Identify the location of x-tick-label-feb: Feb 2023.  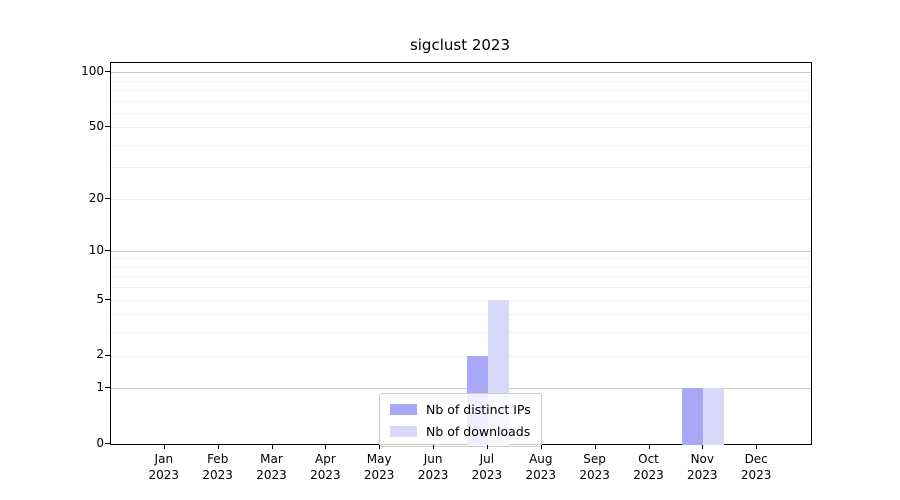
(217, 467).